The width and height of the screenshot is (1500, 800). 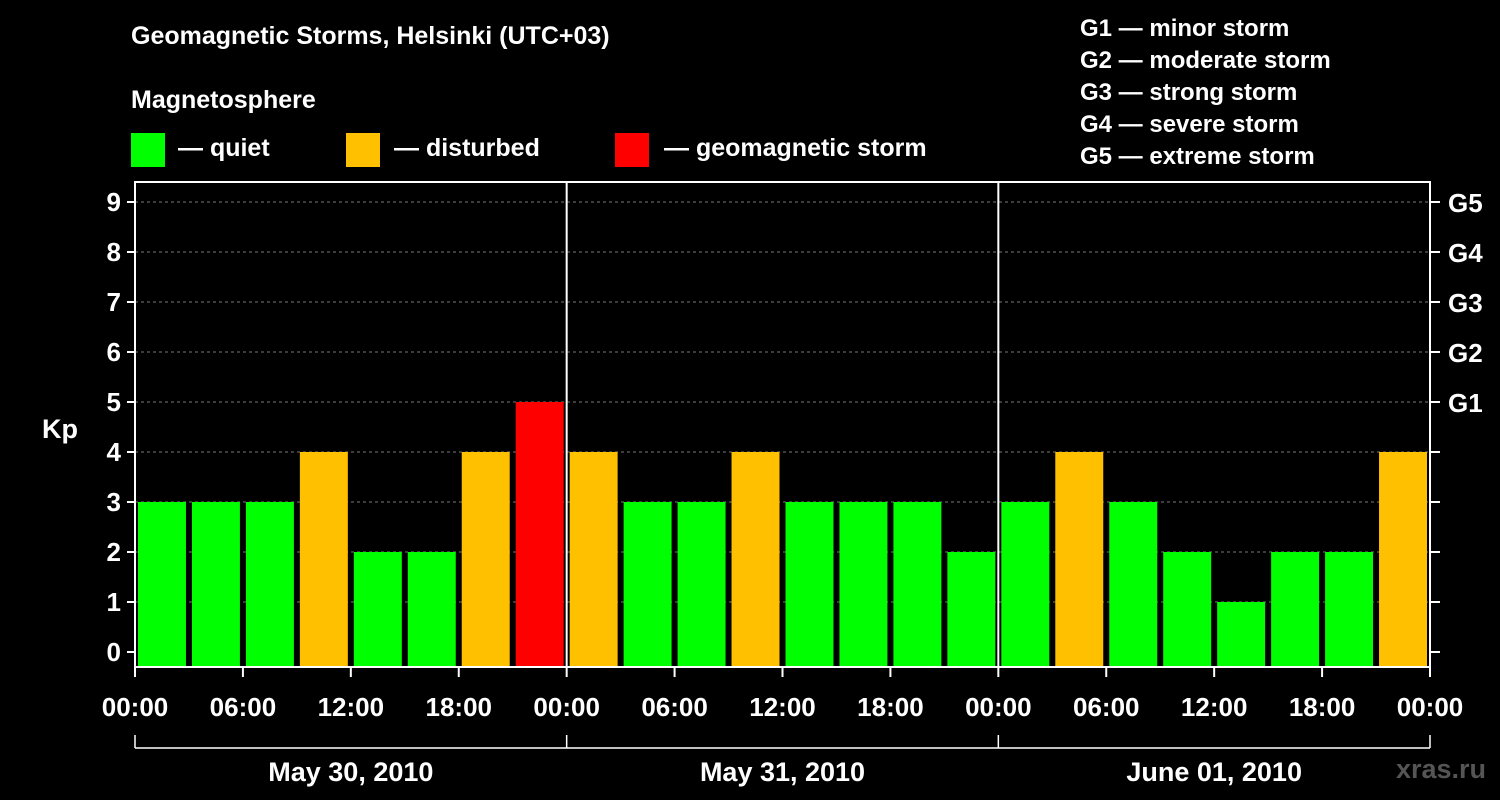 What do you see at coordinates (1465, 353) in the screenshot?
I see `g-scale-tick-label: G2` at bounding box center [1465, 353].